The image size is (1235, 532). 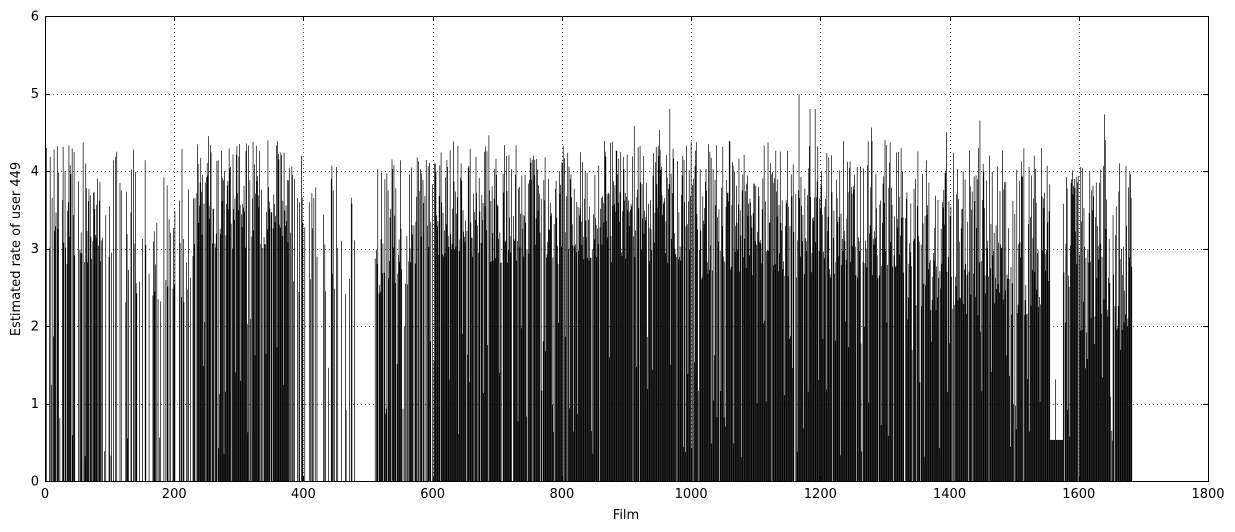 I want to click on y-tick-label: 0, so click(x=35, y=482).